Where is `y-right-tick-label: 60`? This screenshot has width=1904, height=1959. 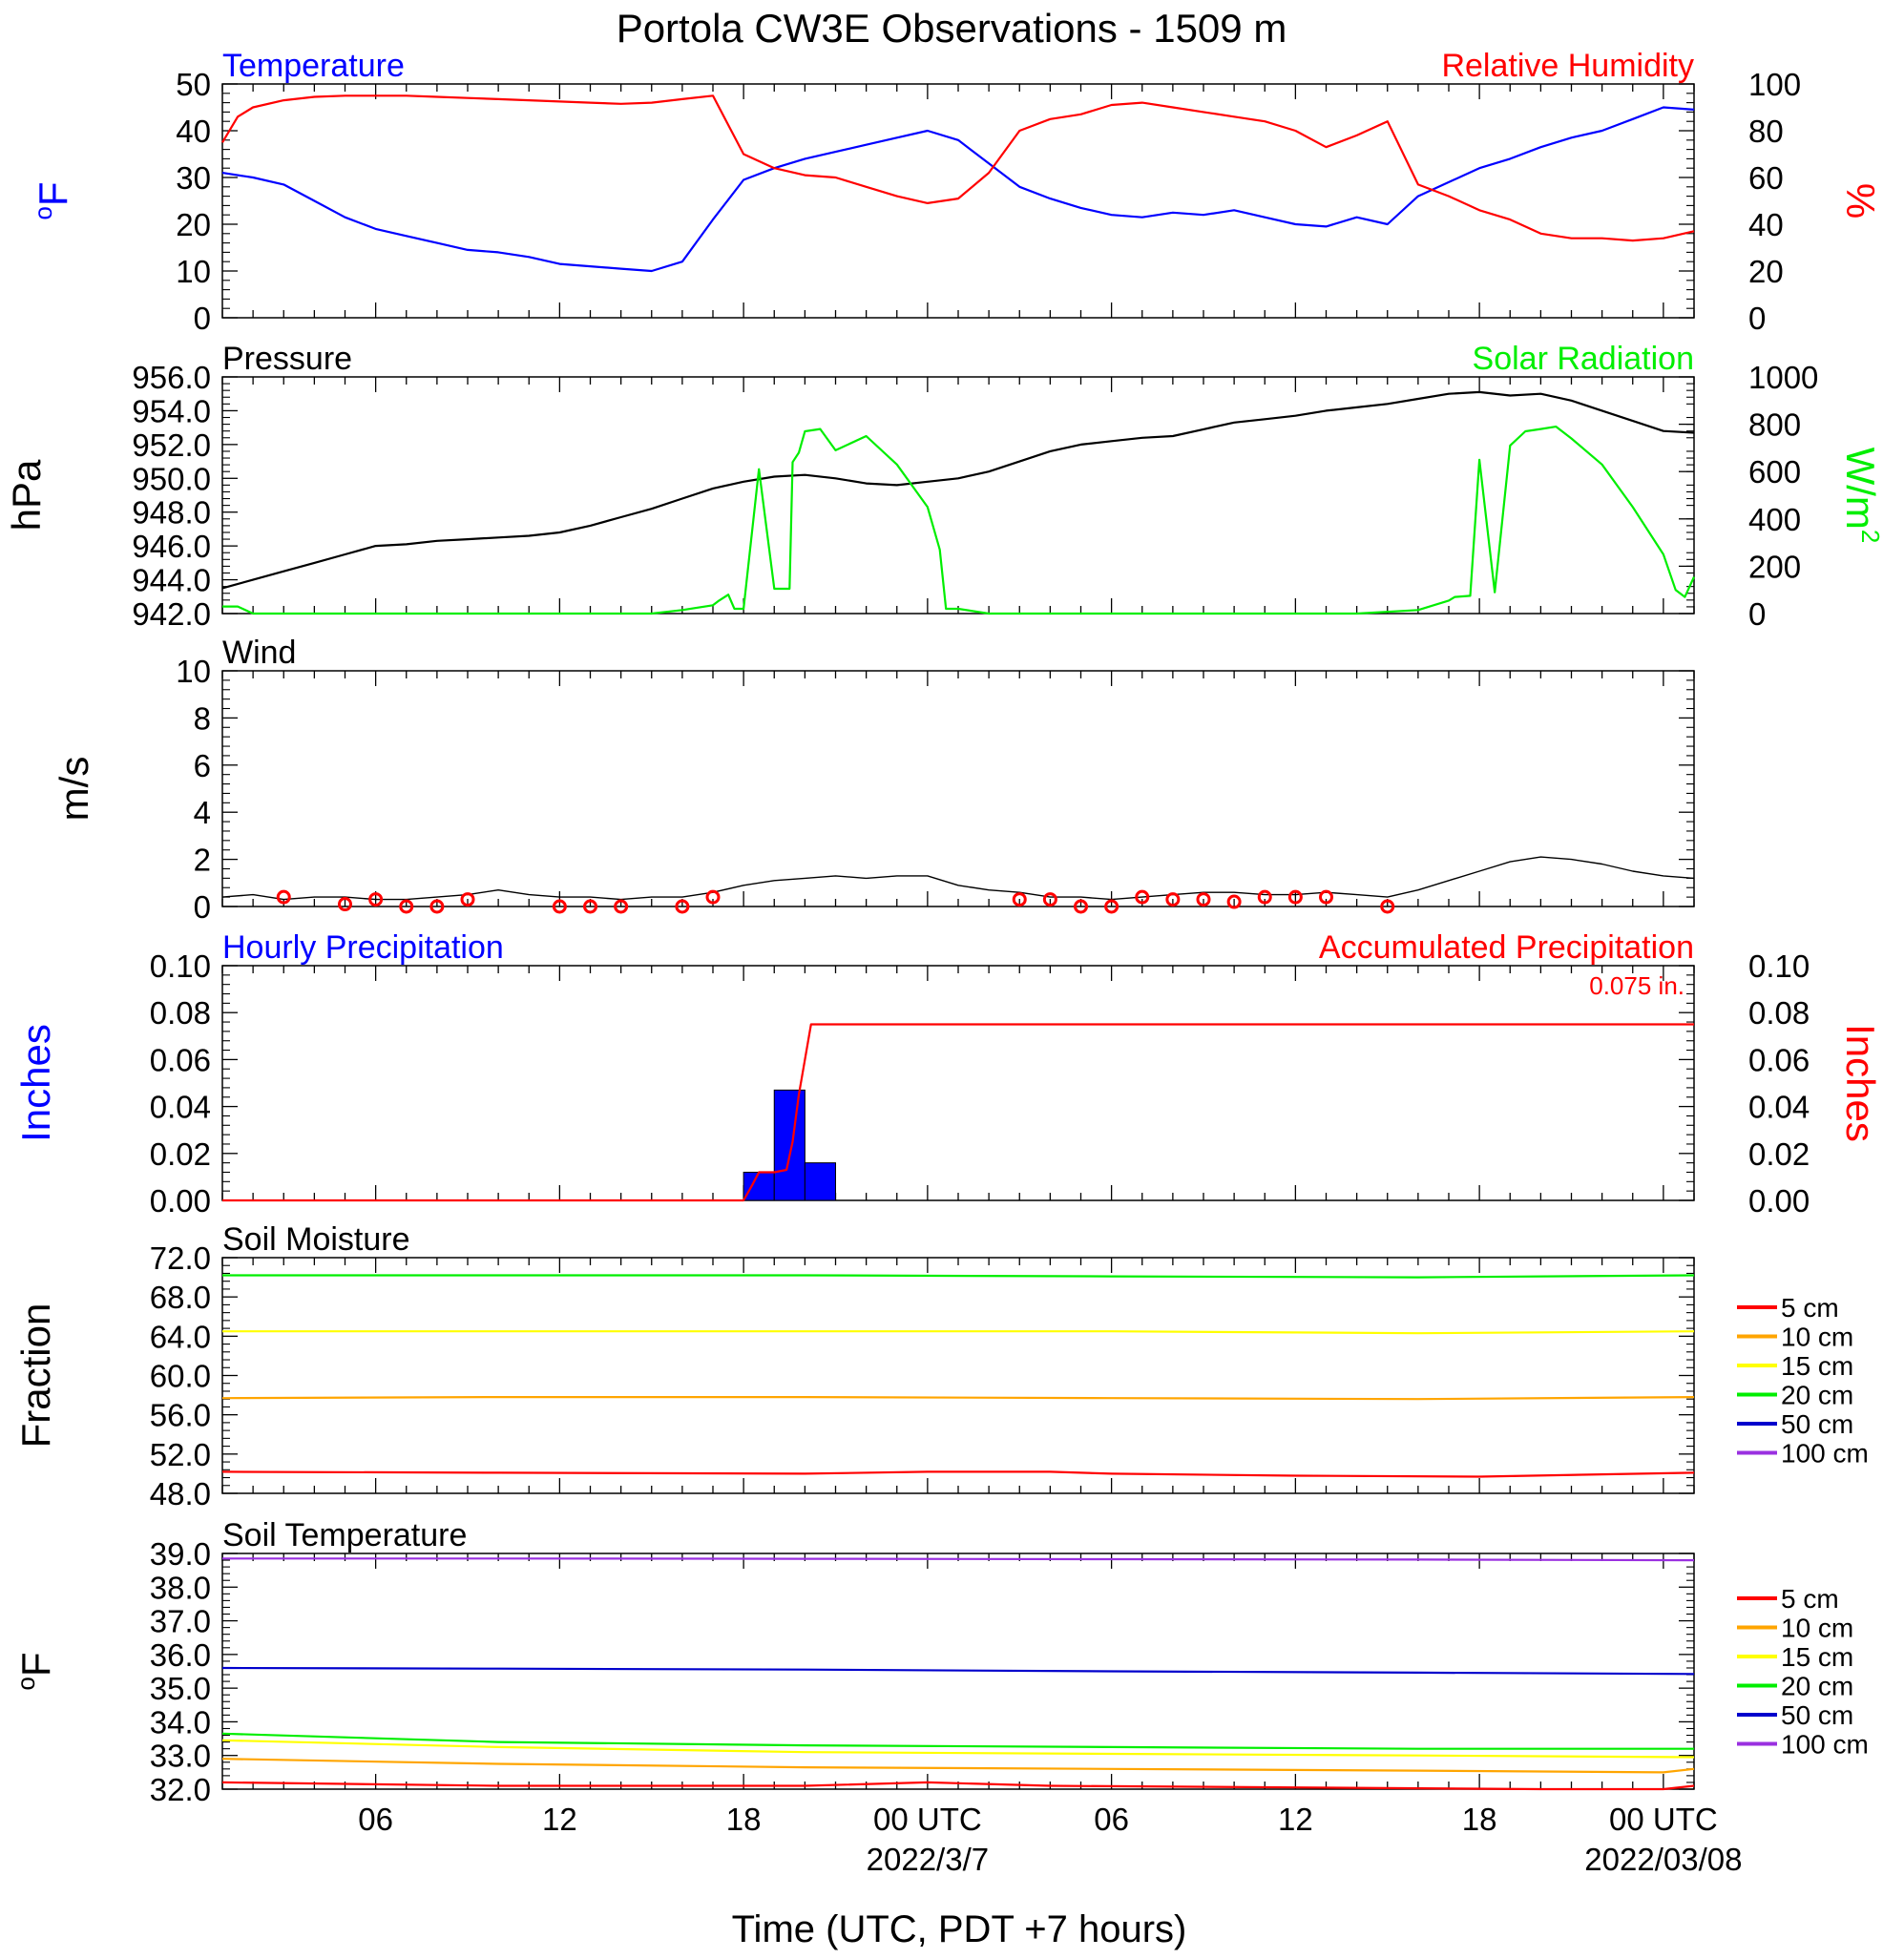 y-right-tick-label: 60 is located at coordinates (1766, 178).